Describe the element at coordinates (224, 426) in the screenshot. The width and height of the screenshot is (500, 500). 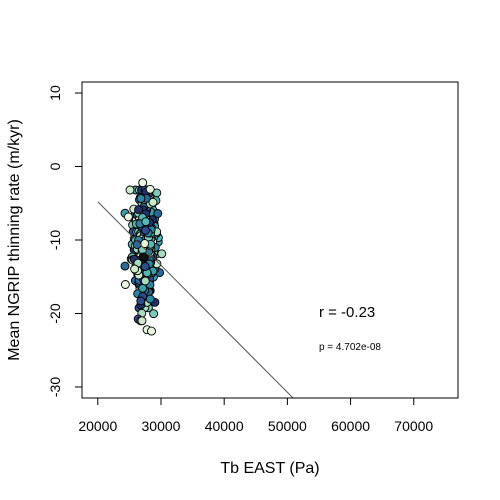
I see `x-tick-label: 40000` at that location.